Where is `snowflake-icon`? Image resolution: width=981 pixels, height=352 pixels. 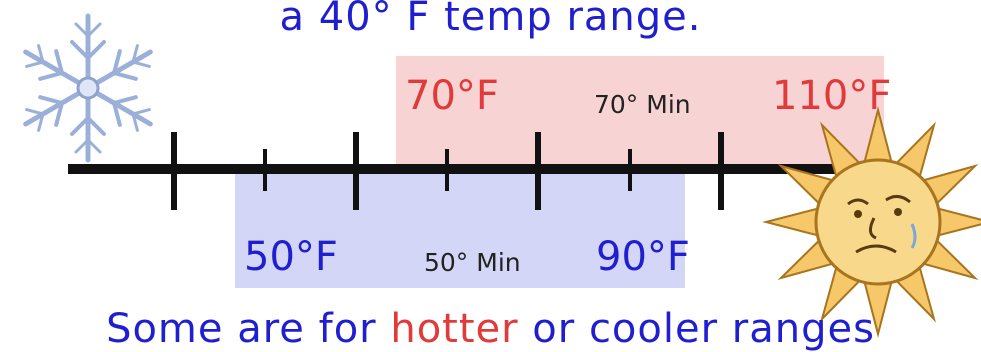 snowflake-icon is located at coordinates (88, 86).